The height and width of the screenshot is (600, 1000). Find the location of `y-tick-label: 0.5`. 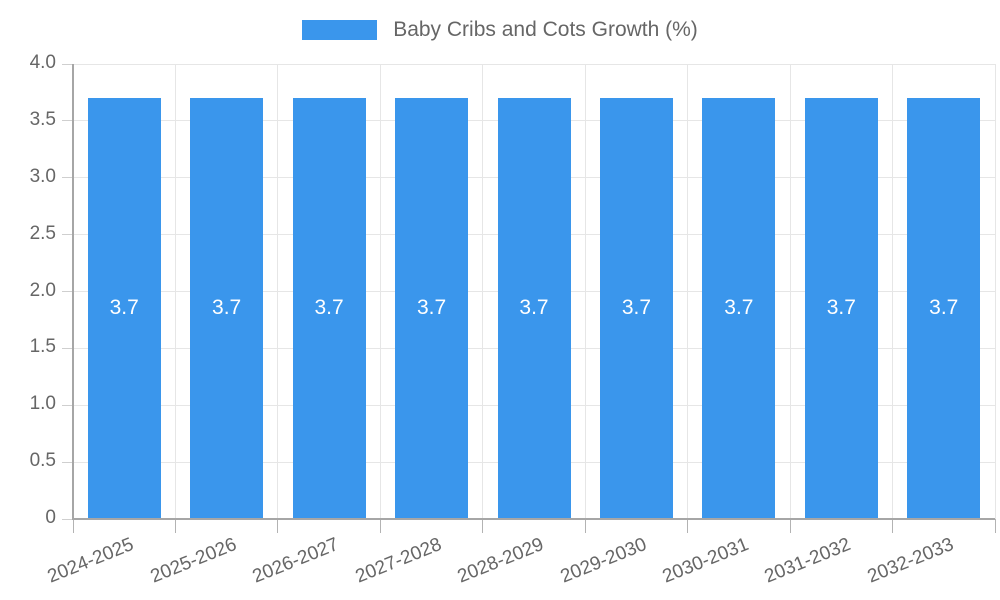

y-tick-label: 0.5 is located at coordinates (42, 461).